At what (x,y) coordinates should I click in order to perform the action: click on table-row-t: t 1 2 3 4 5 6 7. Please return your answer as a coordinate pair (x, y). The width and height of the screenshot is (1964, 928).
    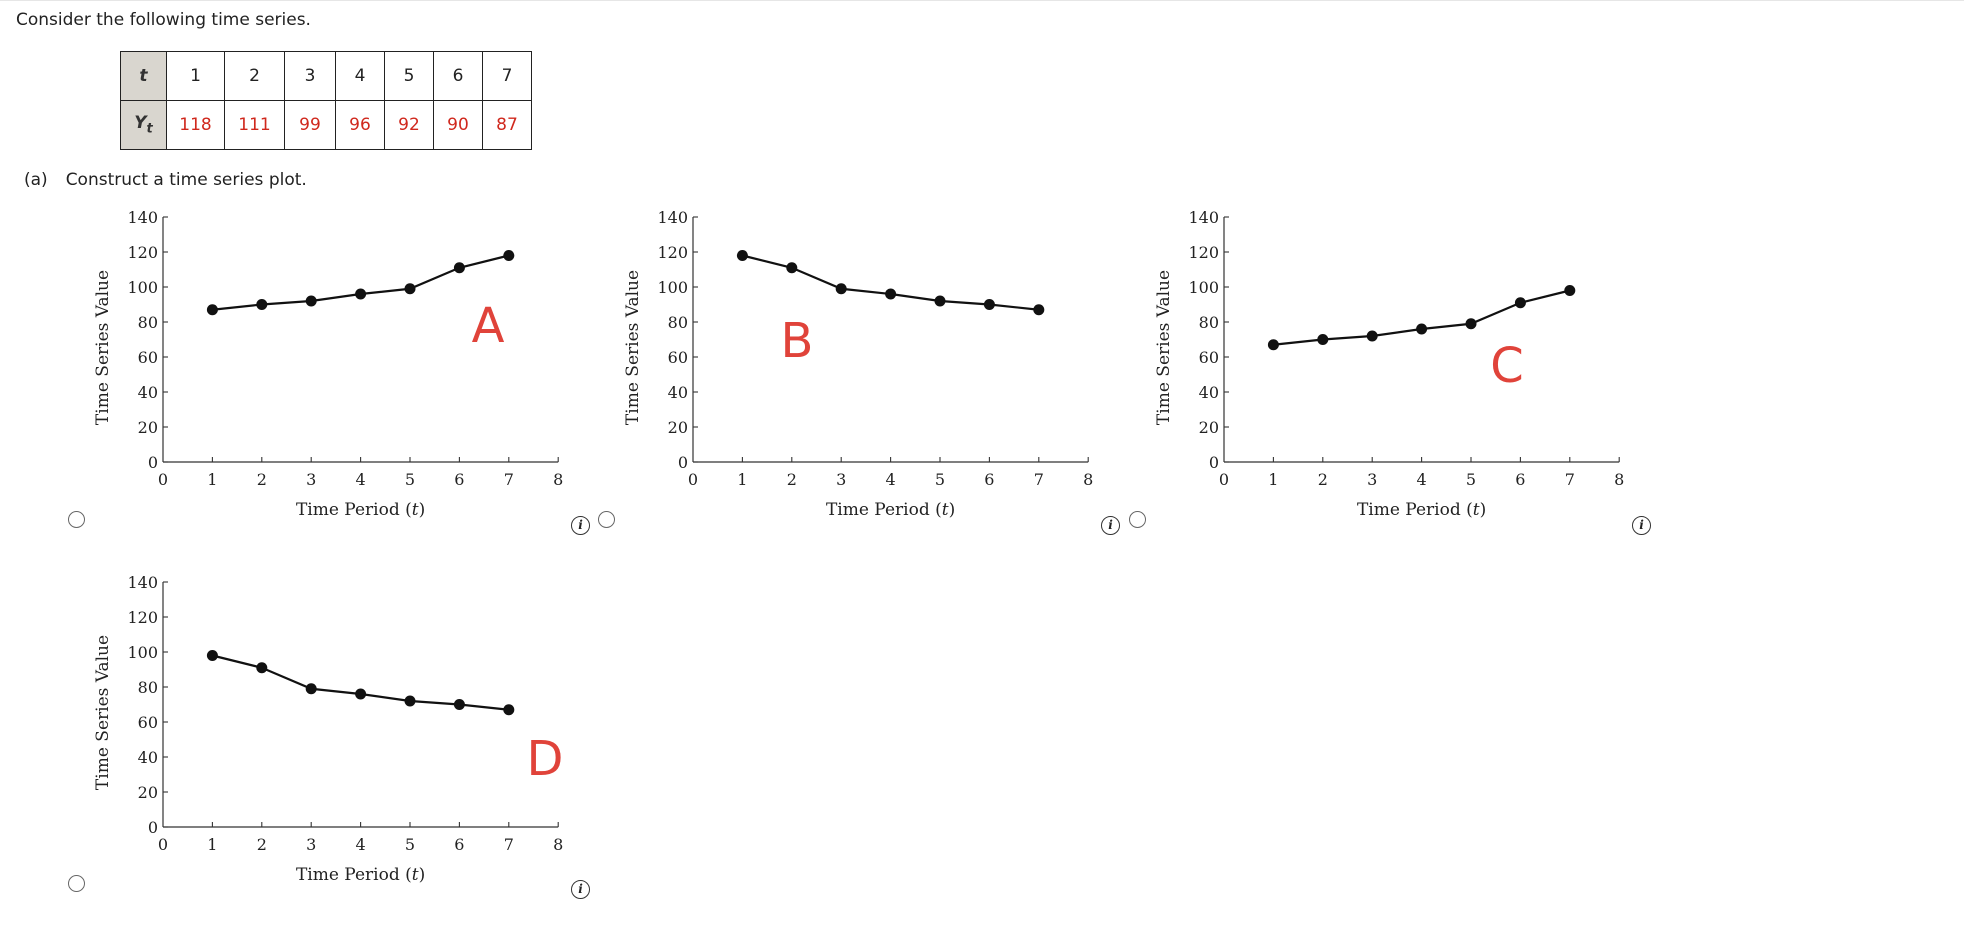
    Looking at the image, I should click on (326, 76).